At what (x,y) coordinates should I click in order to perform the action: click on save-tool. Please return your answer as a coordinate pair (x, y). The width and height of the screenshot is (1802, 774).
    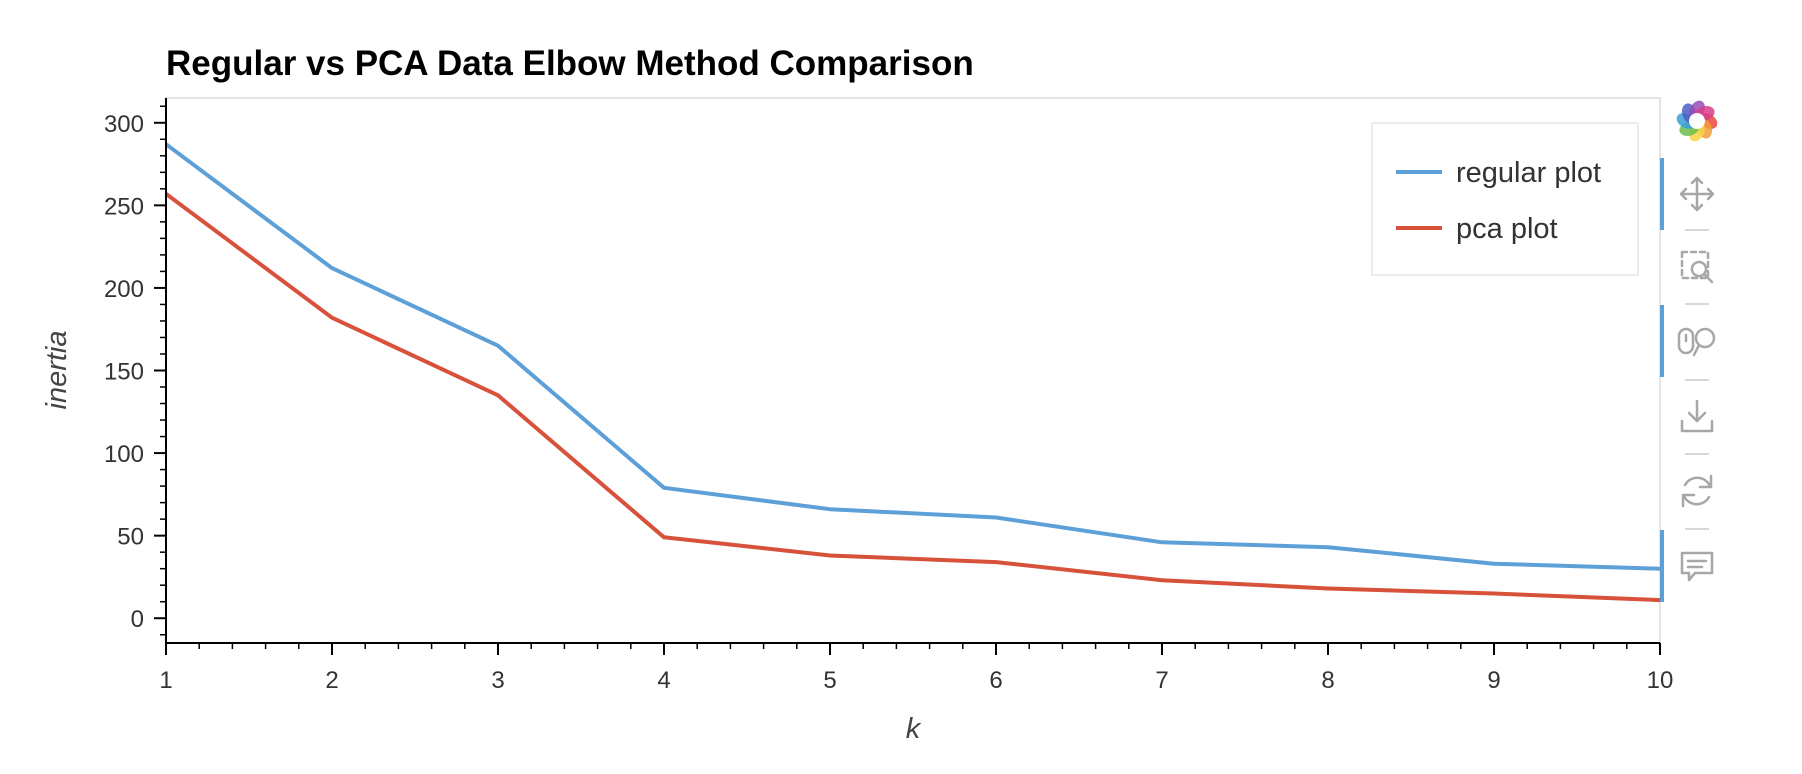
    Looking at the image, I should click on (1697, 406).